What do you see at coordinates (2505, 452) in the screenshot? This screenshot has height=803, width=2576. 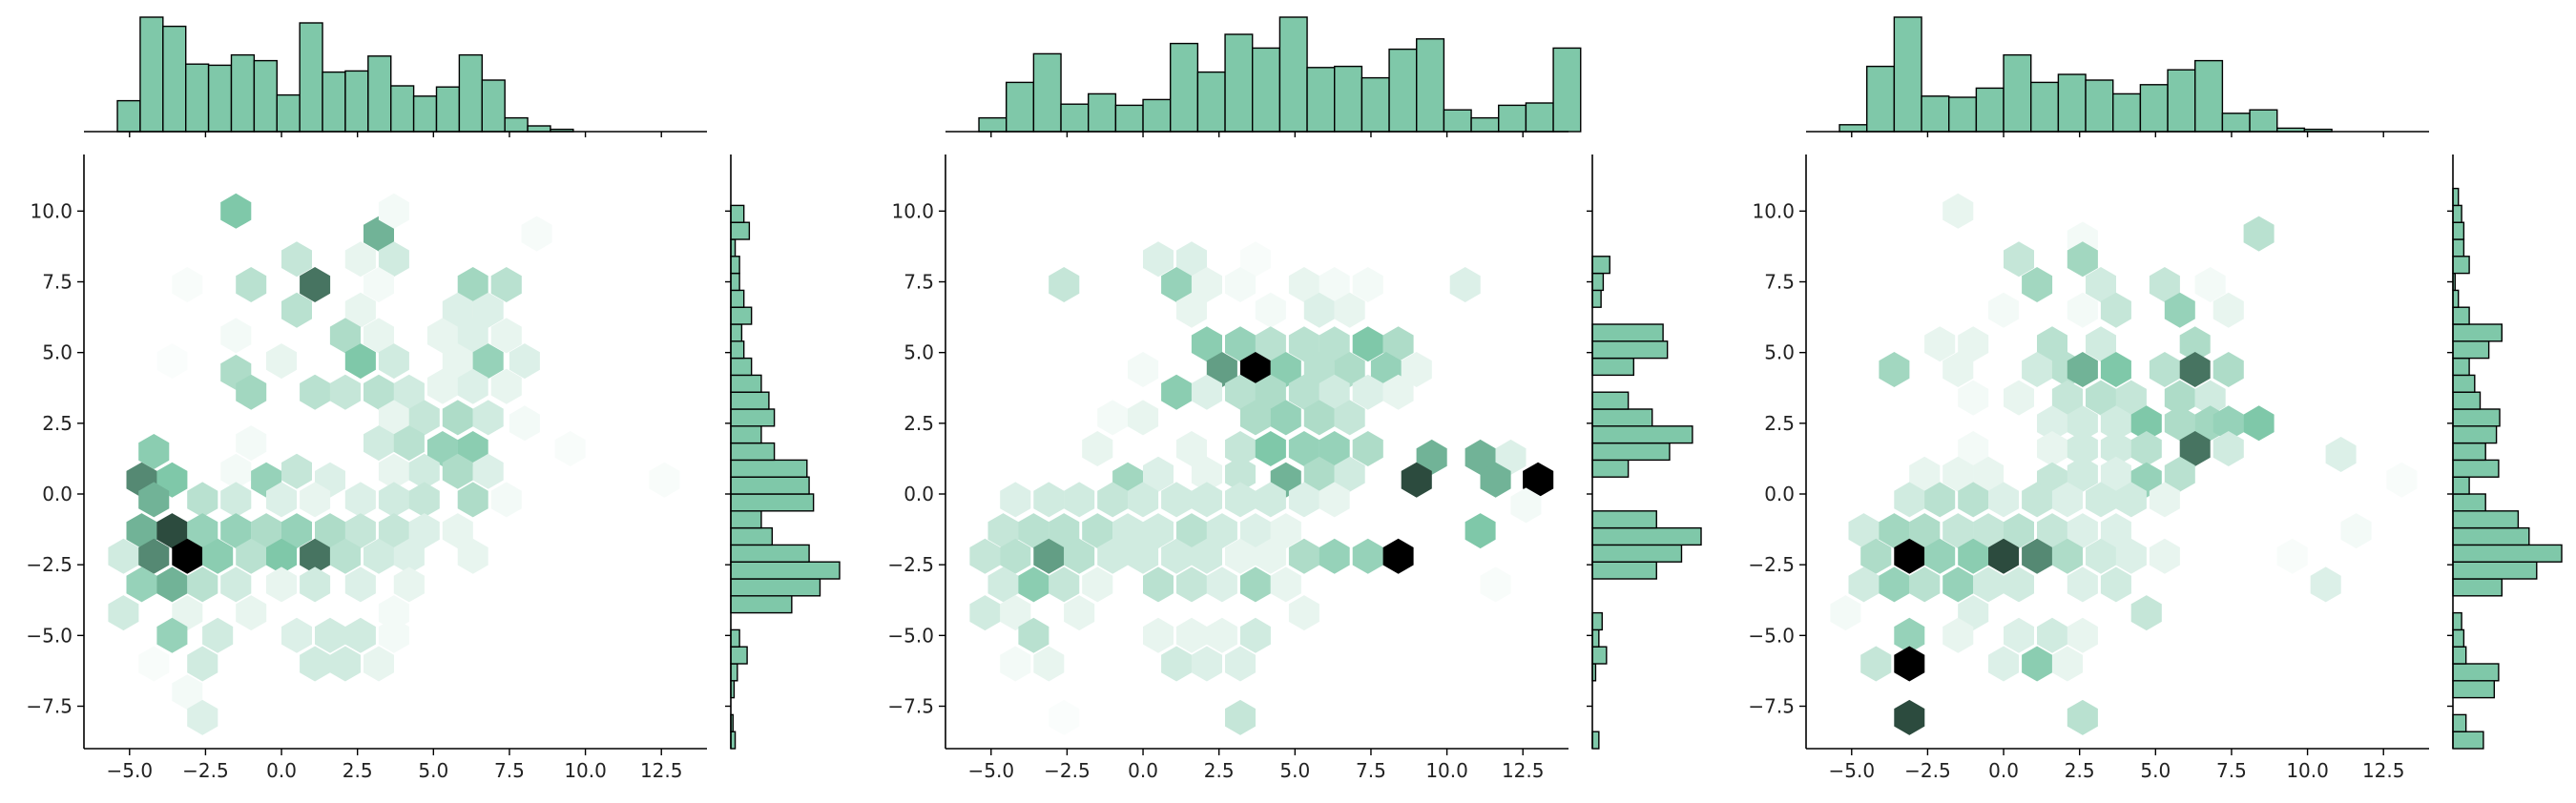 I see `right-marginal-histogram` at bounding box center [2505, 452].